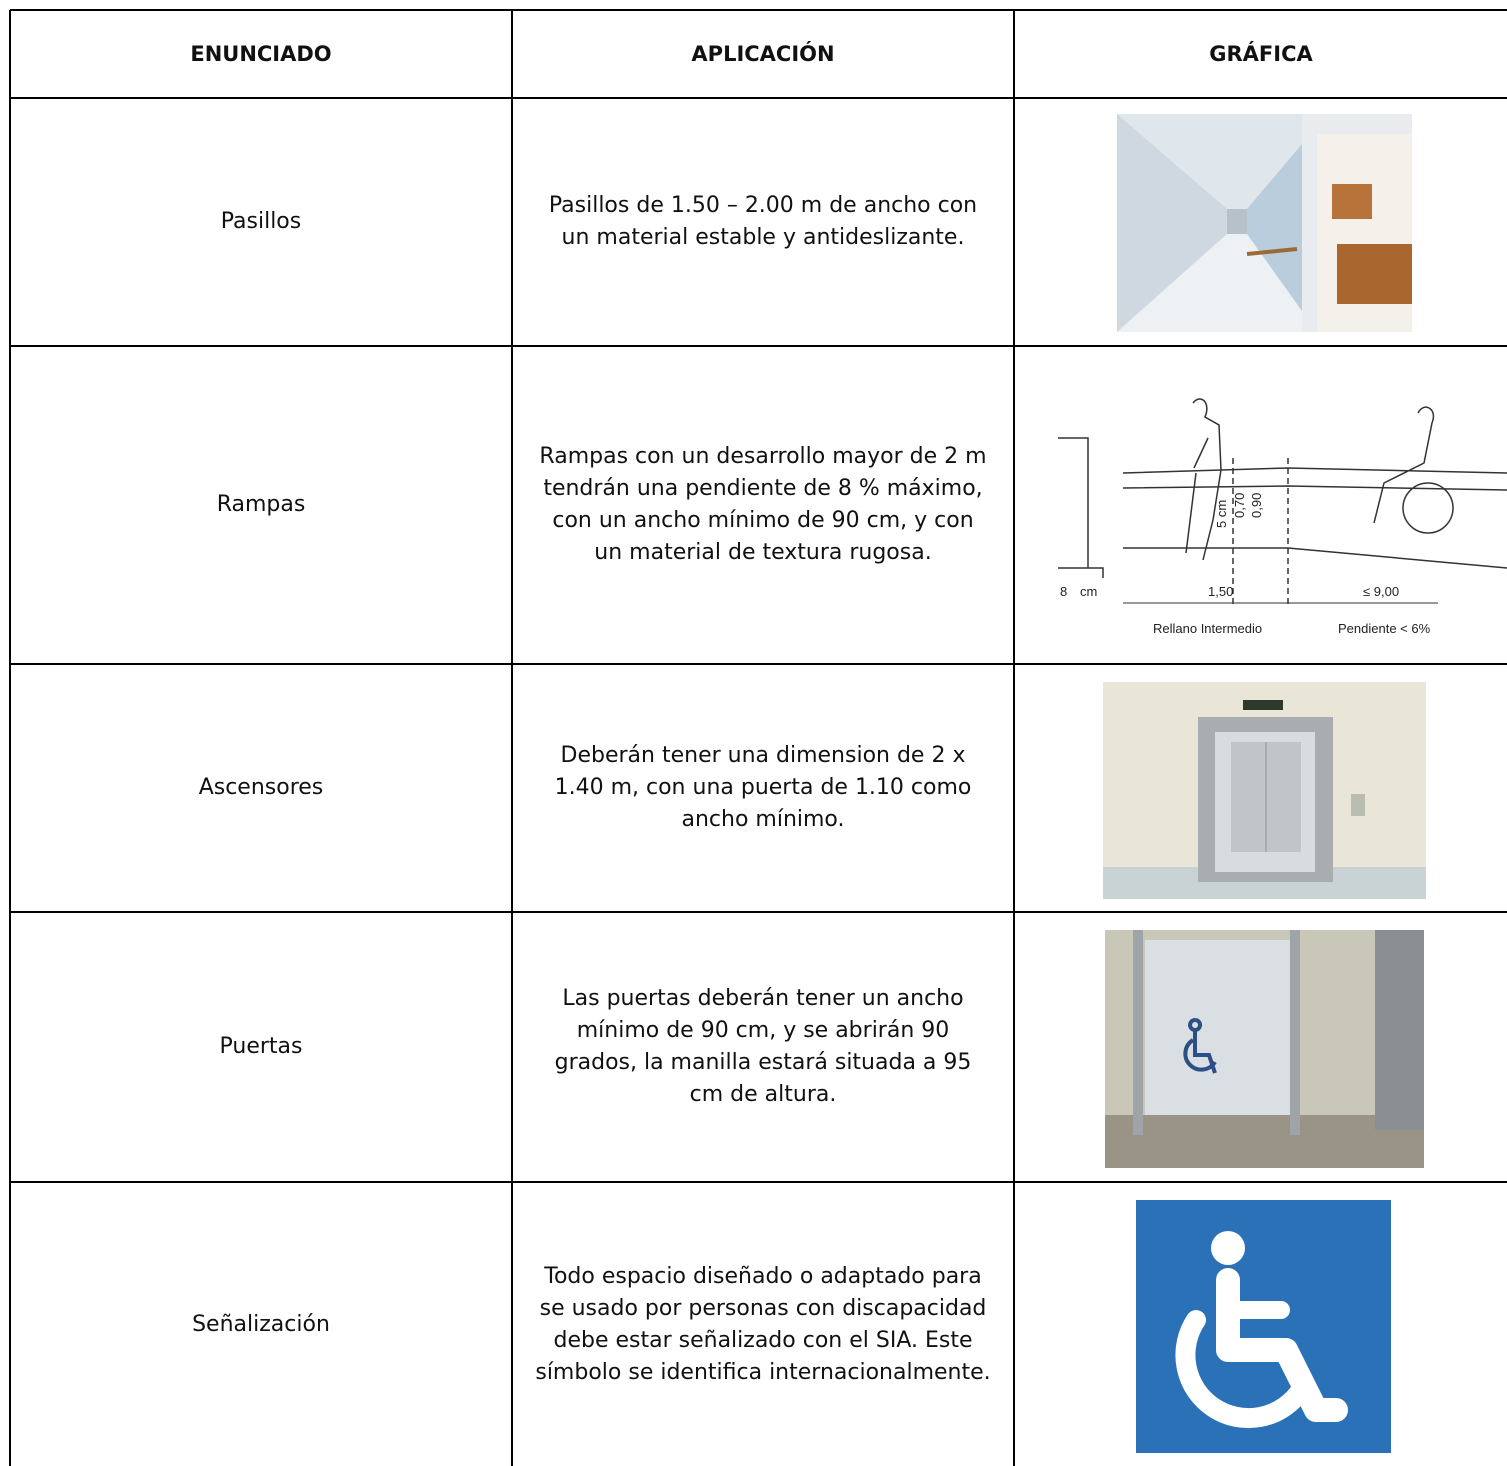 This screenshot has height=1466, width=1507. What do you see at coordinates (1264, 223) in the screenshot?
I see `corridor-image` at bounding box center [1264, 223].